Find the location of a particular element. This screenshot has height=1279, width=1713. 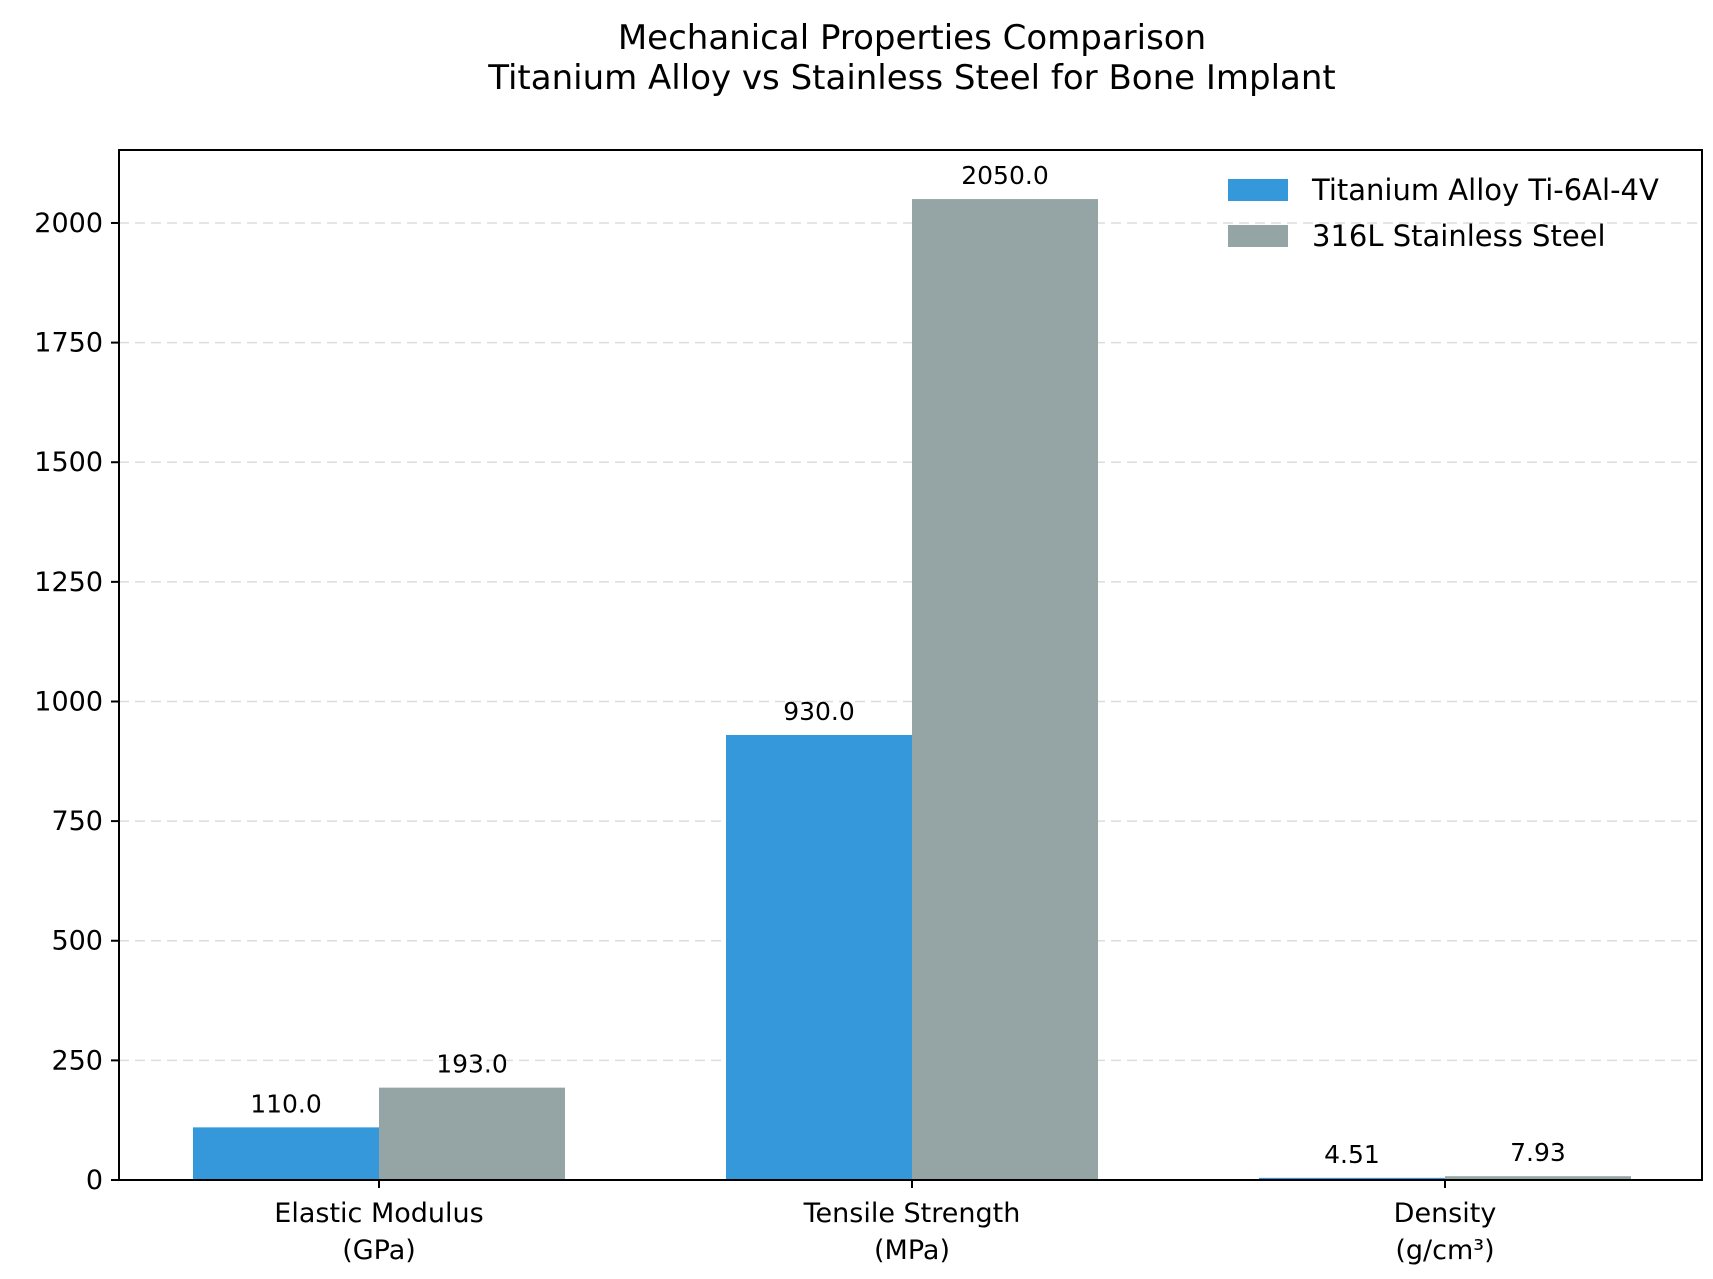

y-tick-label: 2000 is located at coordinates (68, 223).